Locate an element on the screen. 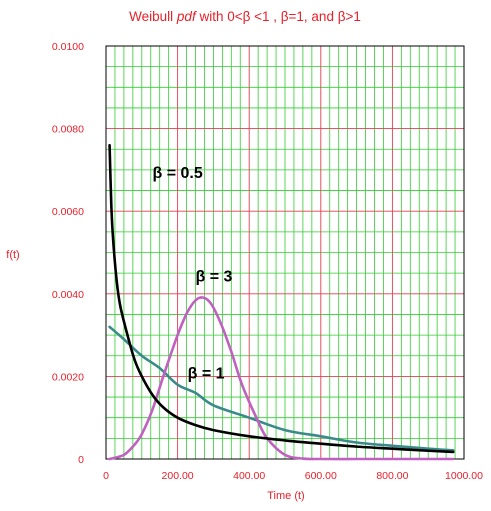 This screenshot has height=511, width=491. series-annotation-label: β = 3 is located at coordinates (214, 276).